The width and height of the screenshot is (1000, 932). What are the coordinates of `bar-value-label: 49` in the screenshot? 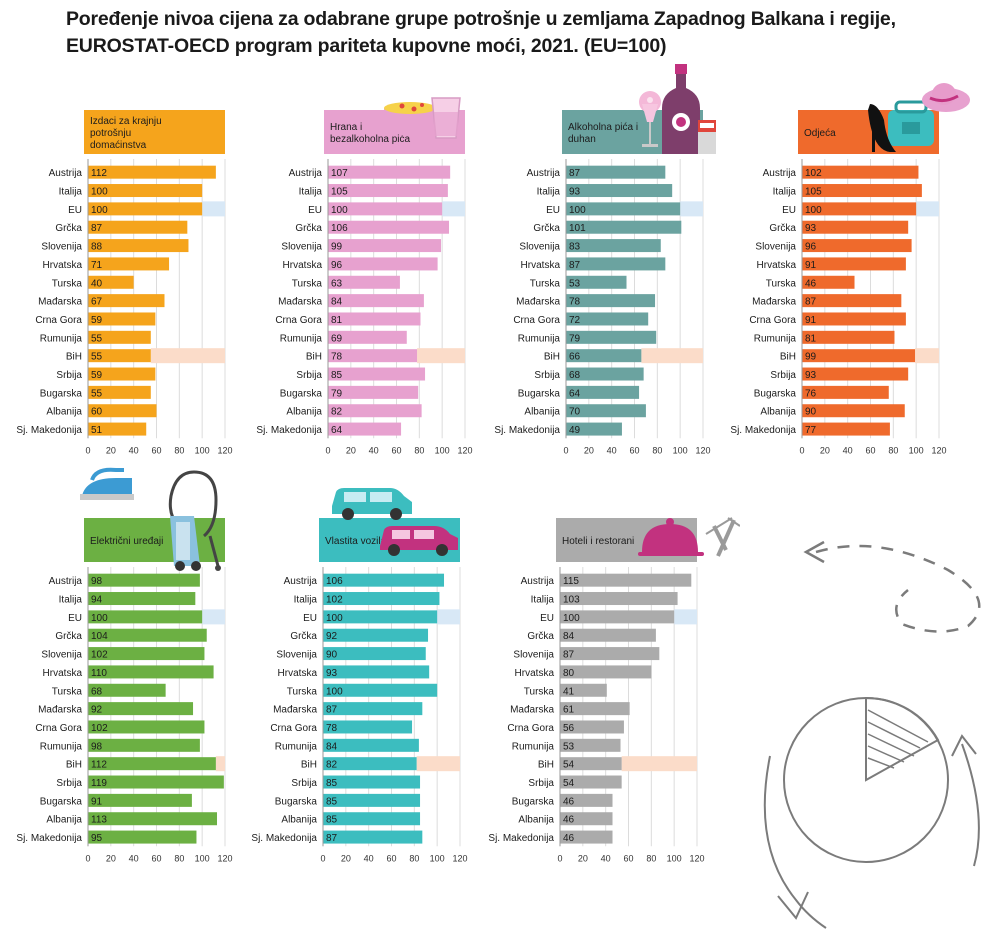 It's located at (575, 430).